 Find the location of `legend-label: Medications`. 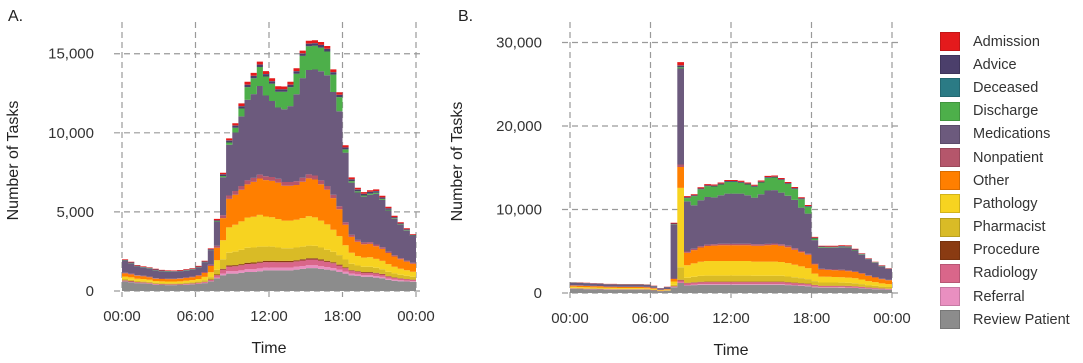

legend-label: Medications is located at coordinates (1012, 134).